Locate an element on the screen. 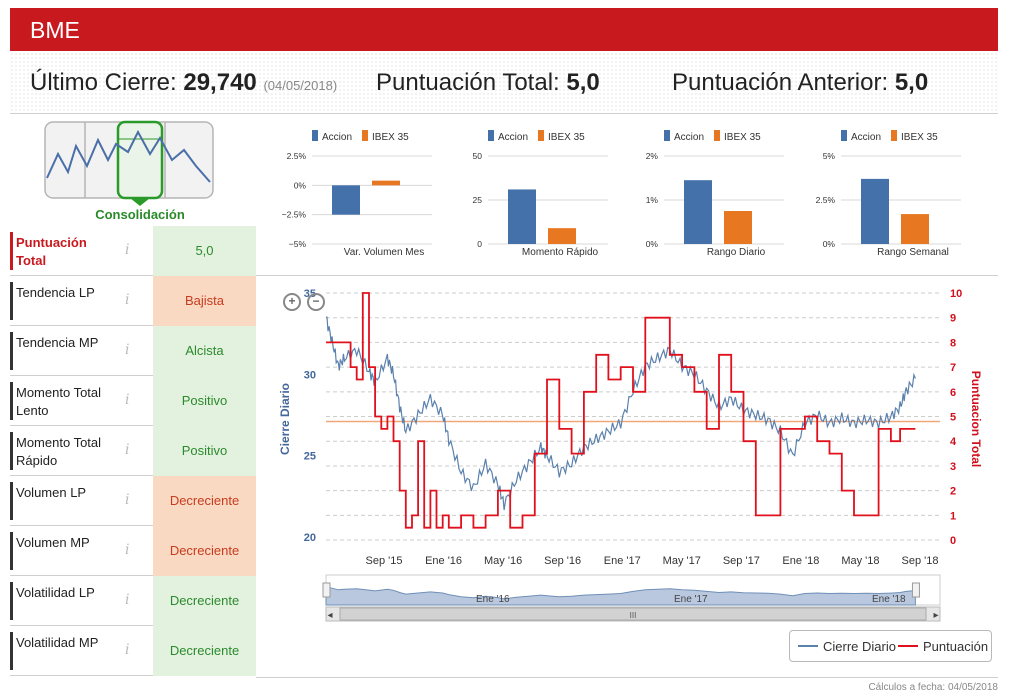 The width and height of the screenshot is (1013, 699). scrollbar-thumb is located at coordinates (633, 614).